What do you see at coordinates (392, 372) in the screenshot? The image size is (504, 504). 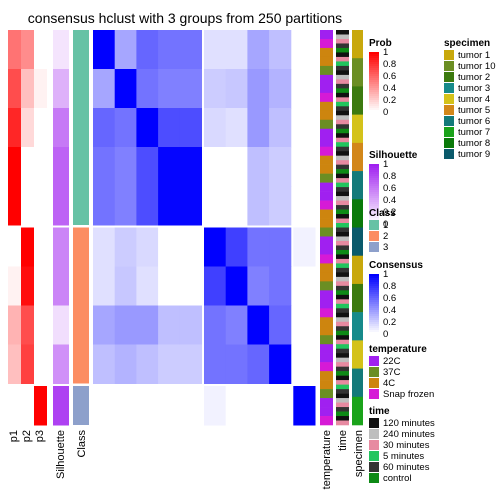 I see `temperature-legend-label: 37C` at bounding box center [392, 372].